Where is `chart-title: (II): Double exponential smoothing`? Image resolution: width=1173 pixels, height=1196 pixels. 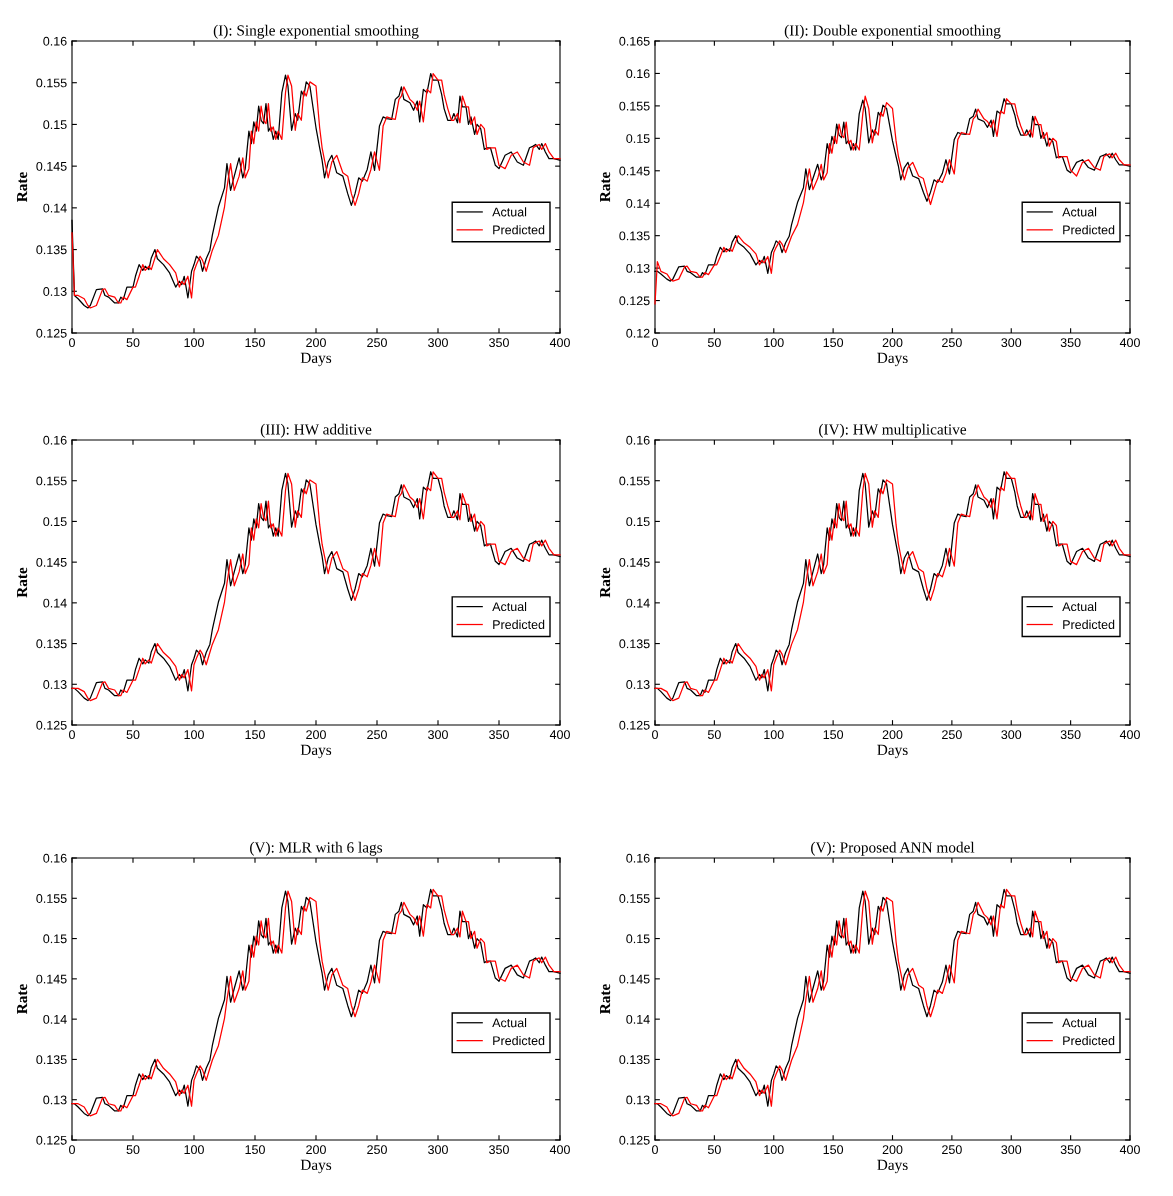 chart-title: (II): Double exponential smoothing is located at coordinates (892, 31).